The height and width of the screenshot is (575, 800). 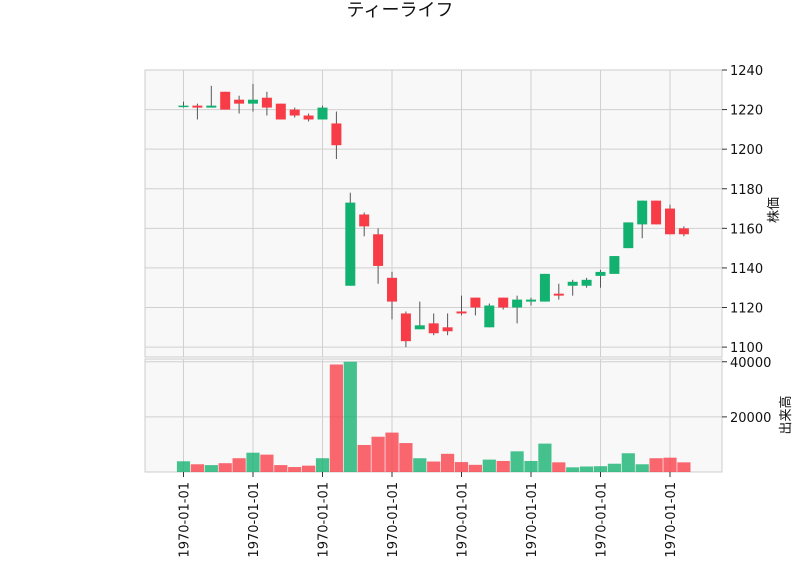 What do you see at coordinates (746, 348) in the screenshot?
I see `price-tick-label: 1100` at bounding box center [746, 348].